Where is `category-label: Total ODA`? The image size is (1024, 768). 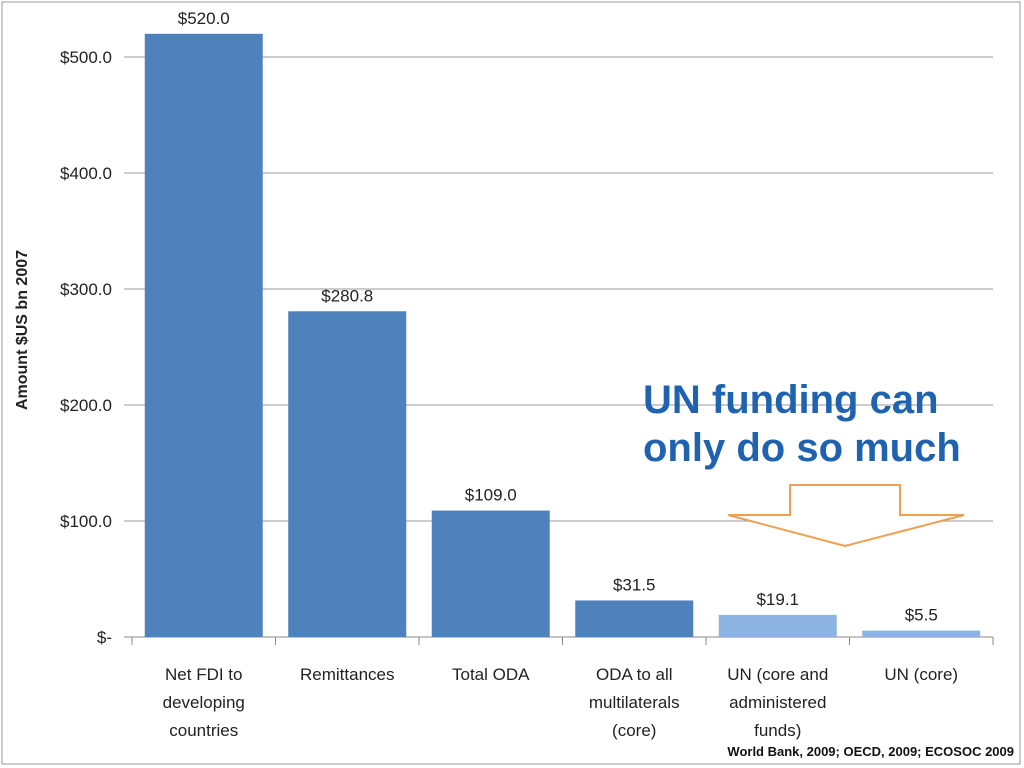
category-label: Total ODA is located at coordinates (491, 674).